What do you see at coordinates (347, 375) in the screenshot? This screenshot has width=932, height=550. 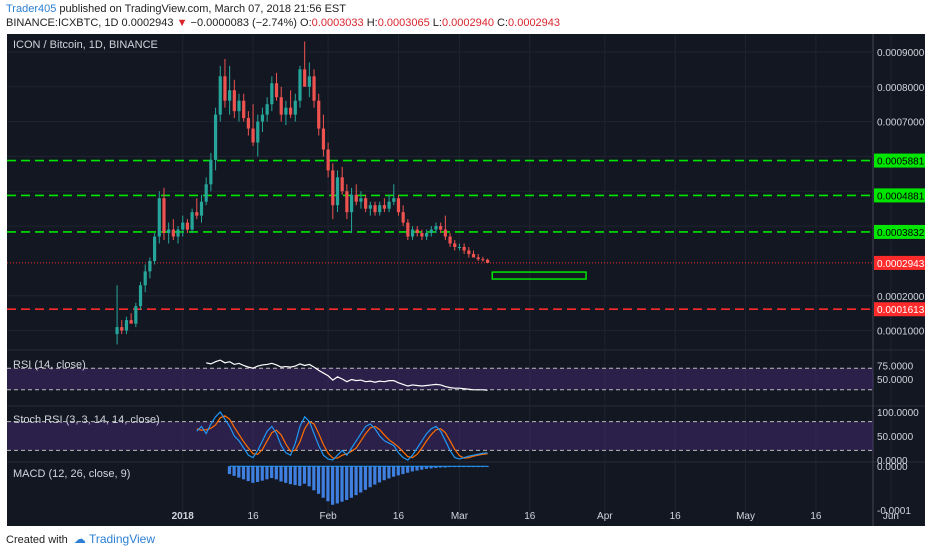 I see `rsi-line` at bounding box center [347, 375].